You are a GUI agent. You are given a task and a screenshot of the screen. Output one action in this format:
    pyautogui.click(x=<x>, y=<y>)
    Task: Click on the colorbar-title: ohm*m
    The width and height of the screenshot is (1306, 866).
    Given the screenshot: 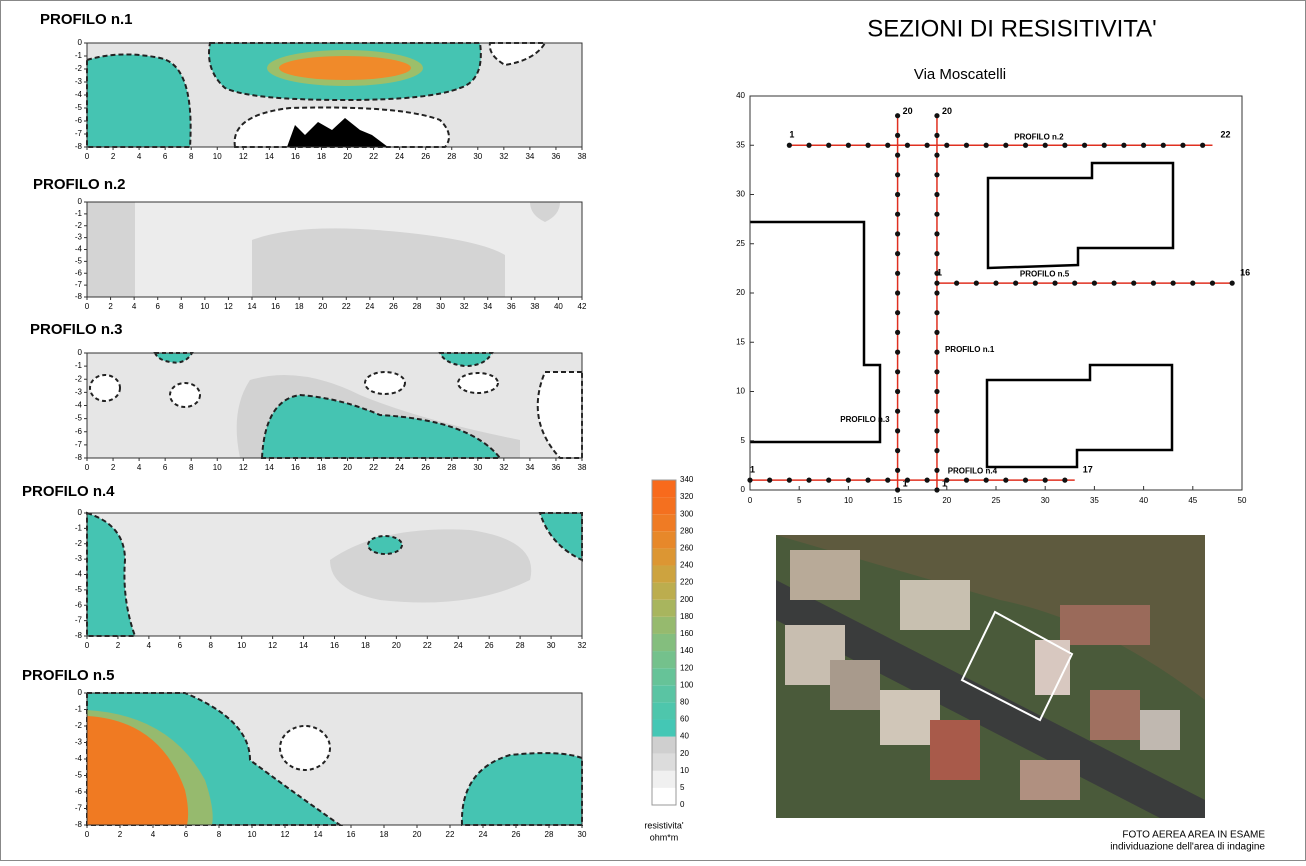 What is the action you would take?
    pyautogui.click(x=664, y=837)
    